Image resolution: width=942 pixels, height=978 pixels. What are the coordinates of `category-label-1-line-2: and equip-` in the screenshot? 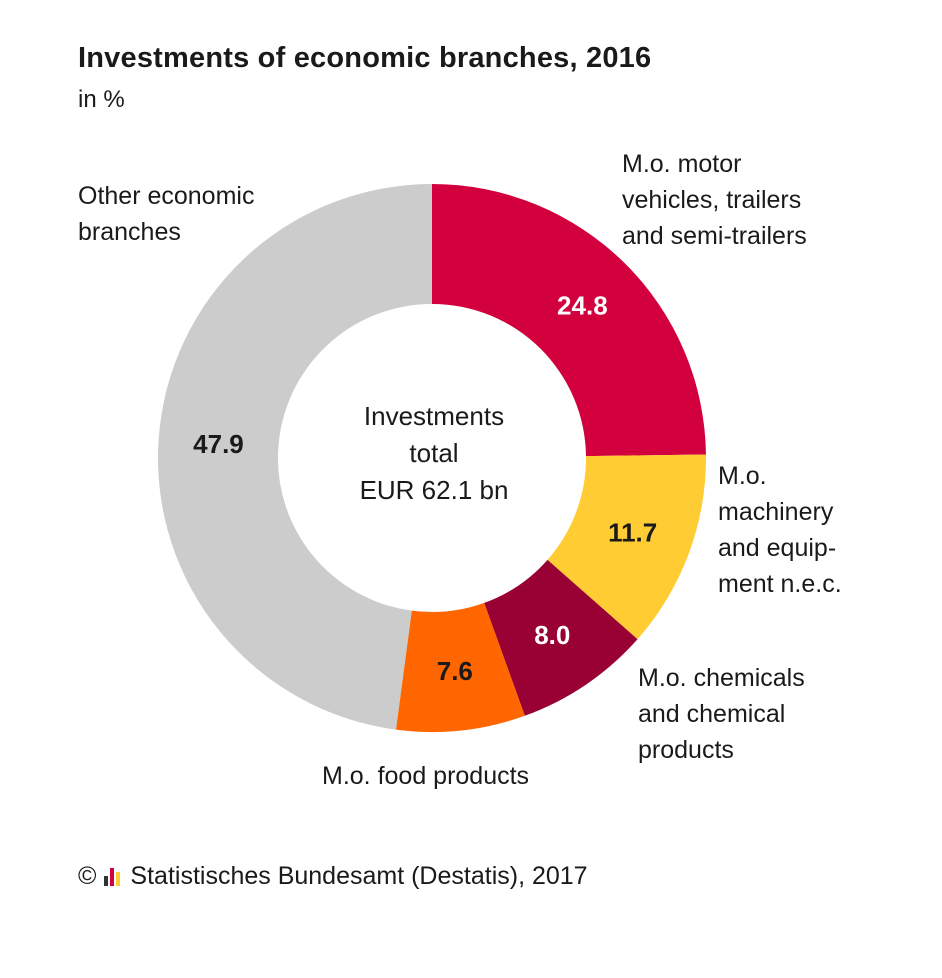 It's located at (777, 548).